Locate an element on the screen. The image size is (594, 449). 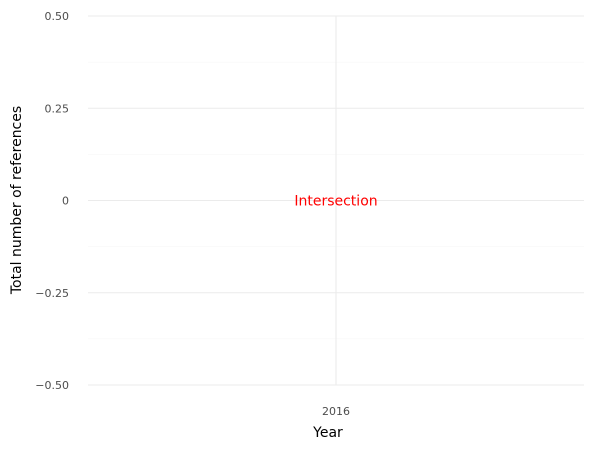
annotation-label: Intersection is located at coordinates (335, 202).